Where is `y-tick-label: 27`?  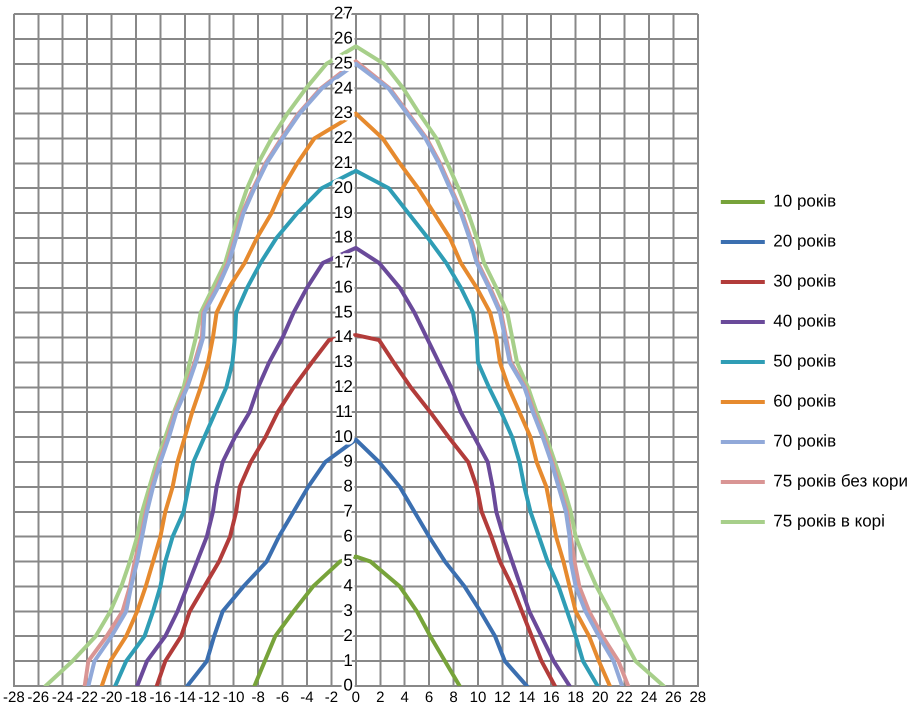 y-tick-label: 27 is located at coordinates (343, 13).